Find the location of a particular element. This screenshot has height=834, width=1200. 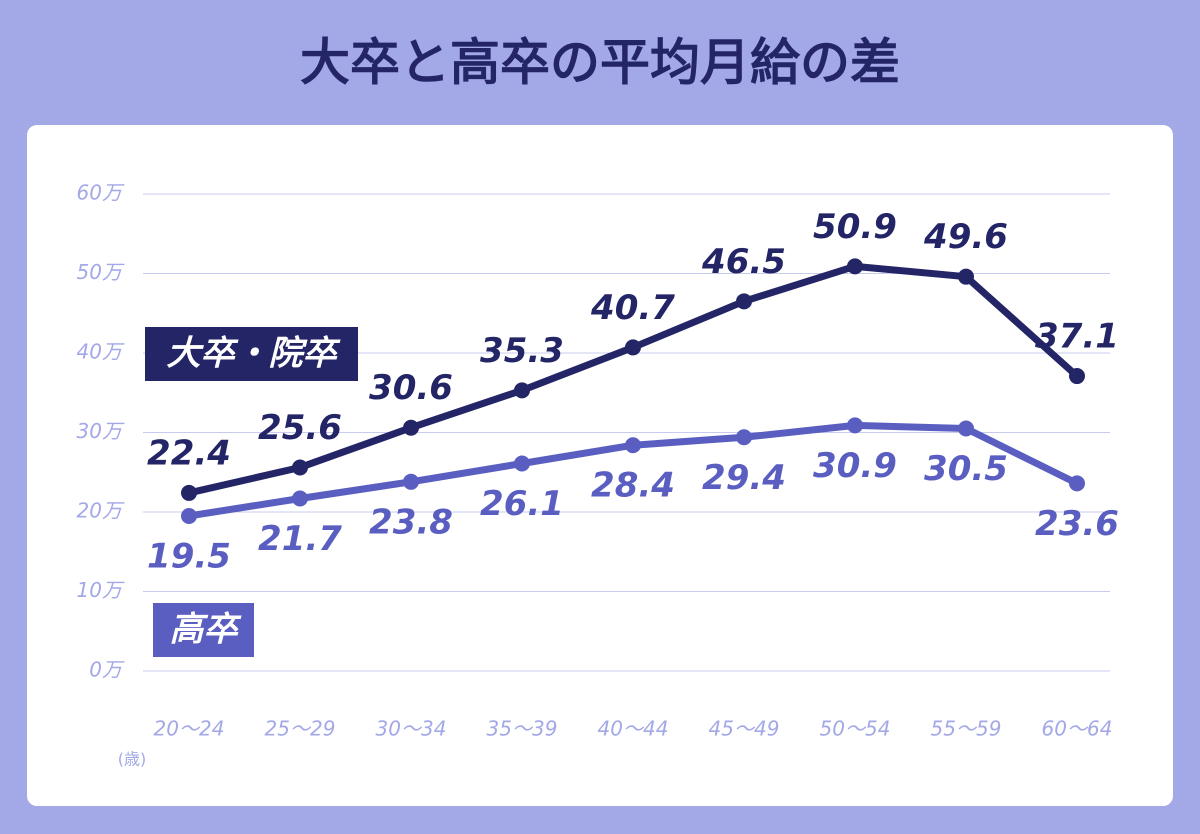

x-tick-label: 20〜24 is located at coordinates (189, 729).